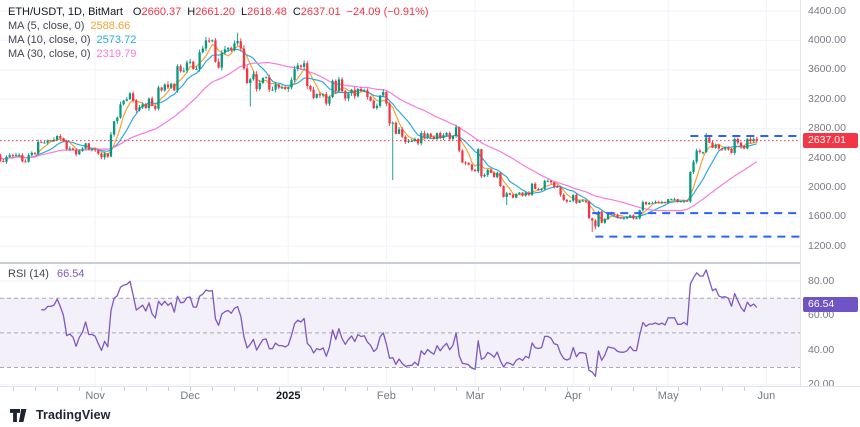 The height and width of the screenshot is (427, 860). I want to click on month-label: Nov, so click(95, 396).